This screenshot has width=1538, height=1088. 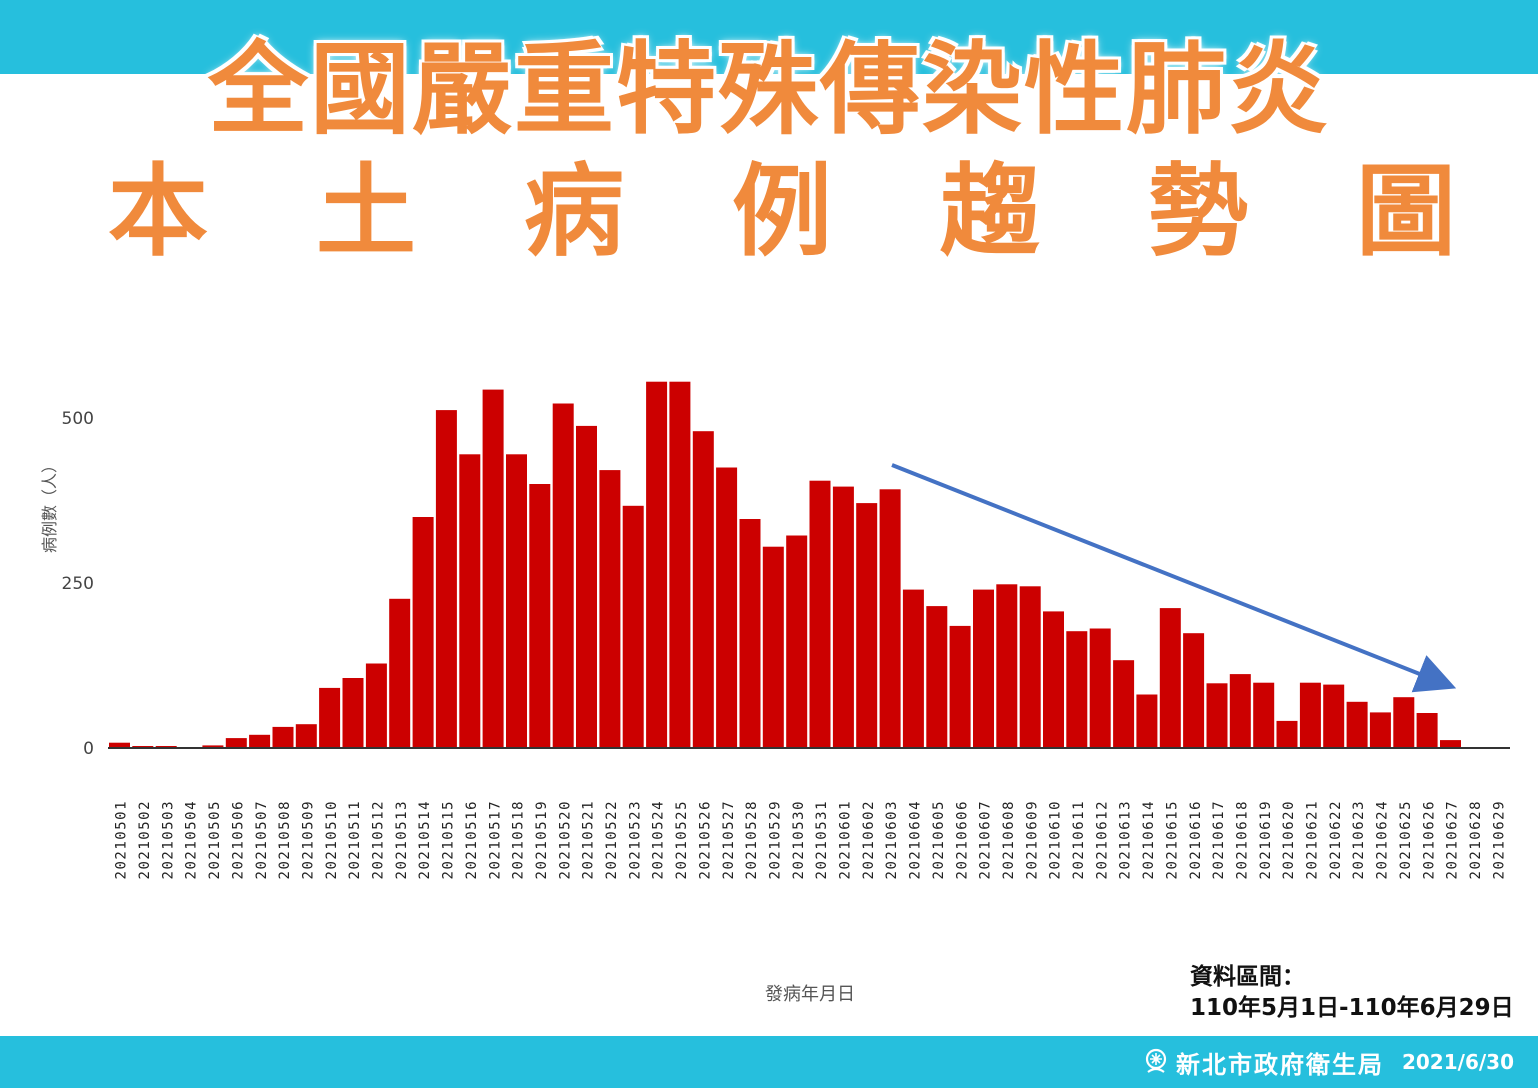 I want to click on x-tick-label: 20210626, so click(x=1429, y=839).